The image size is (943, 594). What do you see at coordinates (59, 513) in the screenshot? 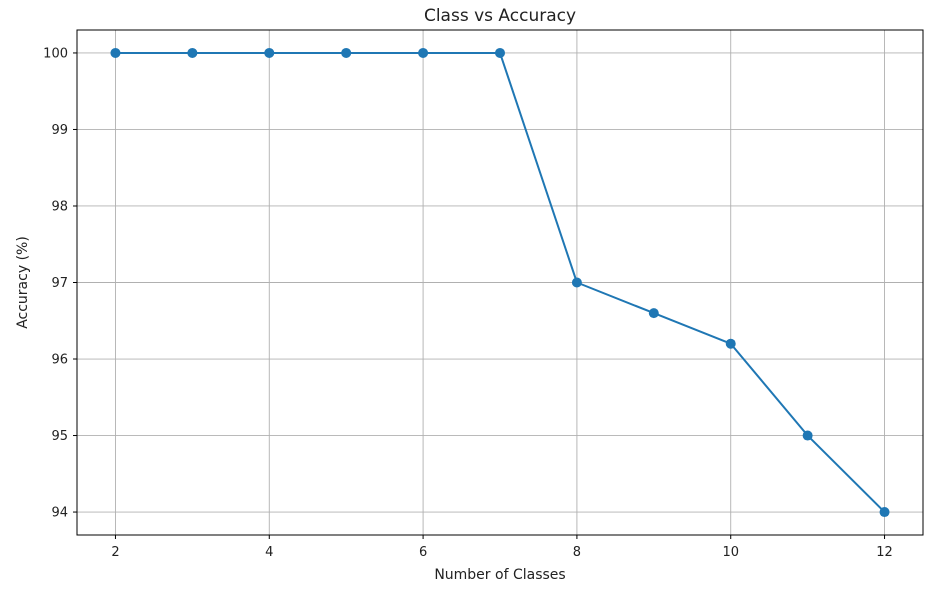
I see `y-tick-label: 94` at bounding box center [59, 513].